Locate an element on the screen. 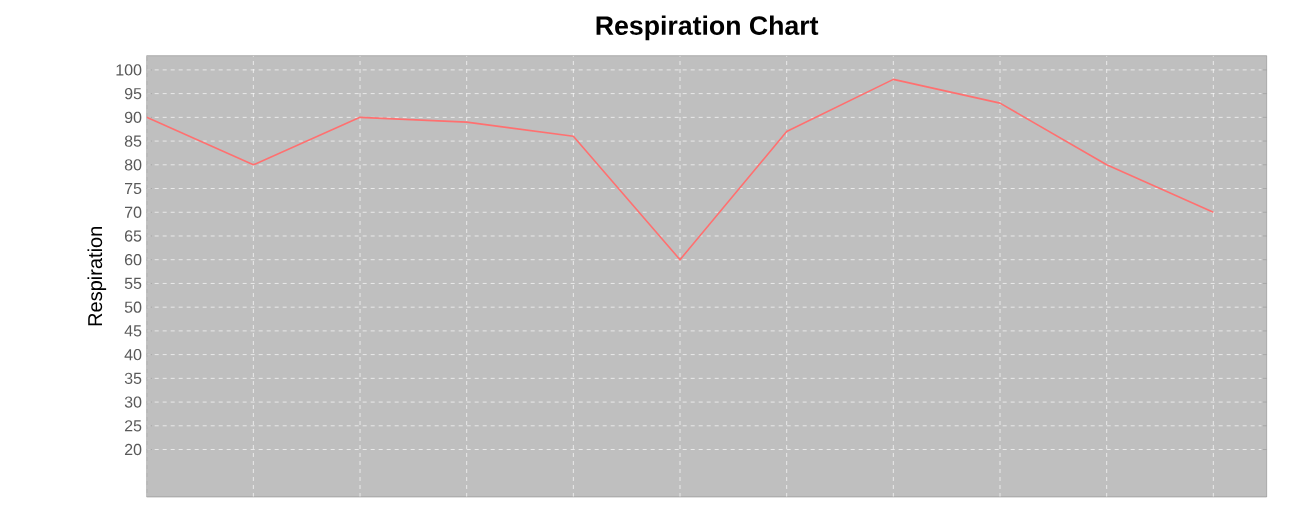 The height and width of the screenshot is (513, 1308). y-tick-label: 45 is located at coordinates (133, 331).